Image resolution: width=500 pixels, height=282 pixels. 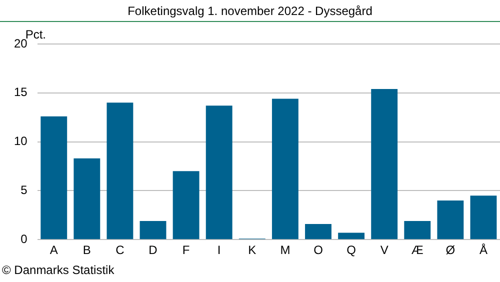 What do you see at coordinates (153, 250) in the screenshot?
I see `x-tick-label: D` at bounding box center [153, 250].